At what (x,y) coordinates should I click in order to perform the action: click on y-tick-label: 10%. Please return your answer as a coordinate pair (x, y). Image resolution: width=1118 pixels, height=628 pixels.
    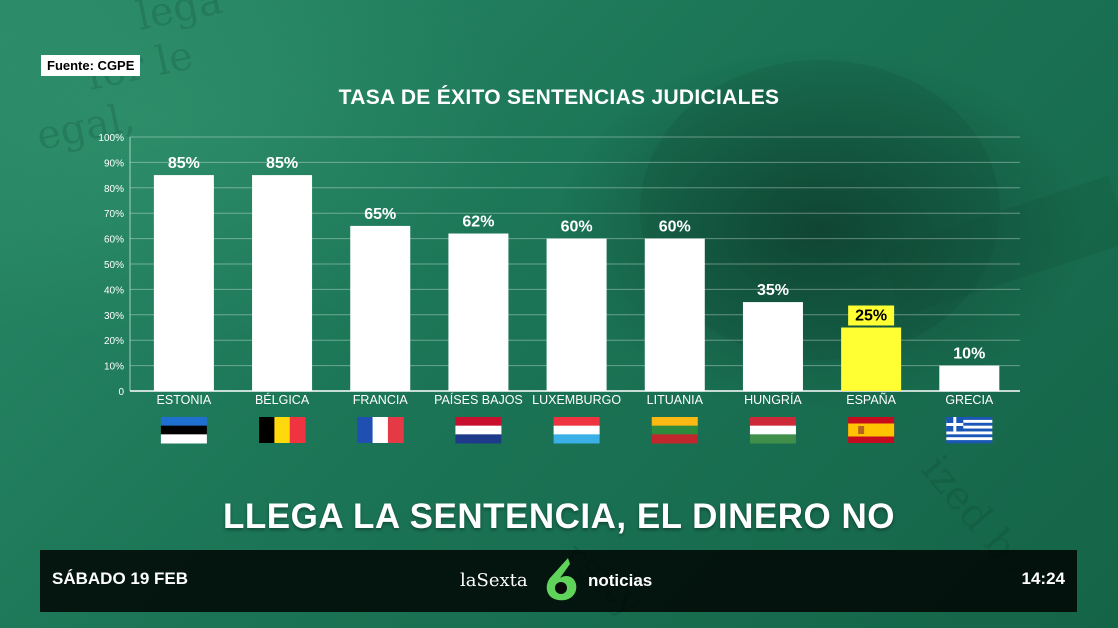
    Looking at the image, I should click on (114, 367).